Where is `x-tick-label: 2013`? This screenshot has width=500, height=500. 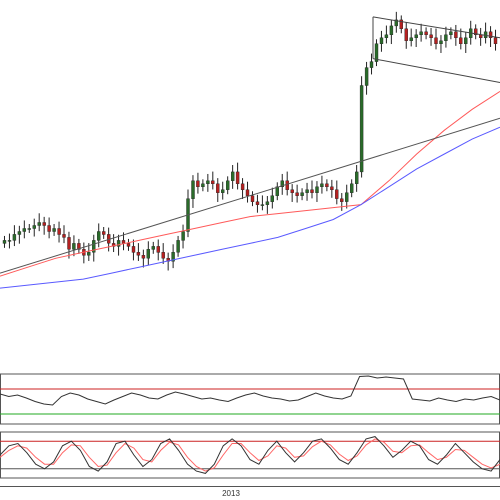 x-tick-label: 2013 is located at coordinates (231, 493).